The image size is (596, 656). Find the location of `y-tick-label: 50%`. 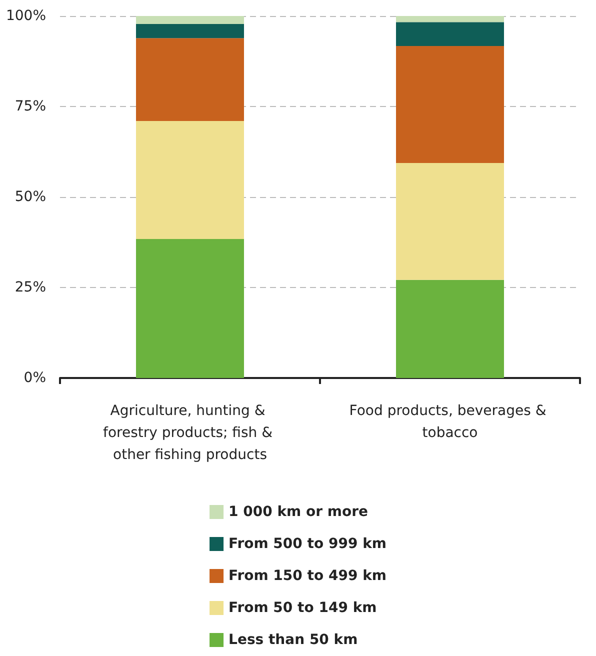

y-tick-label: 50% is located at coordinates (30, 197).